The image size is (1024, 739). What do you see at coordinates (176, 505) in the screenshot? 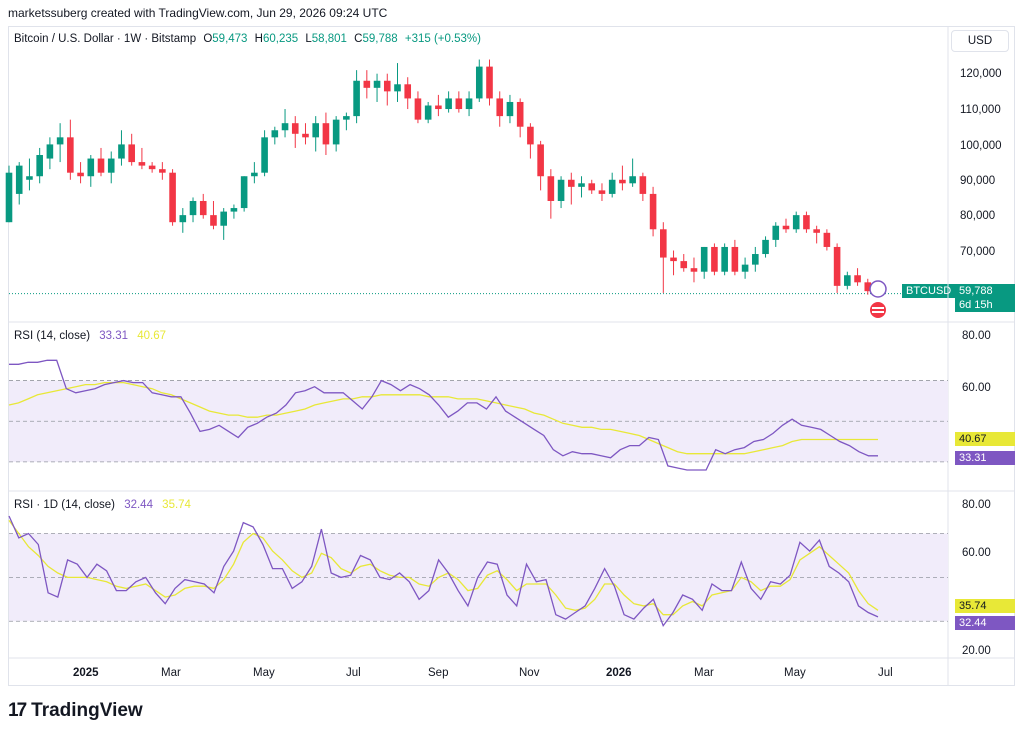
I see `rsi2-ma-value: 35.74` at bounding box center [176, 505].